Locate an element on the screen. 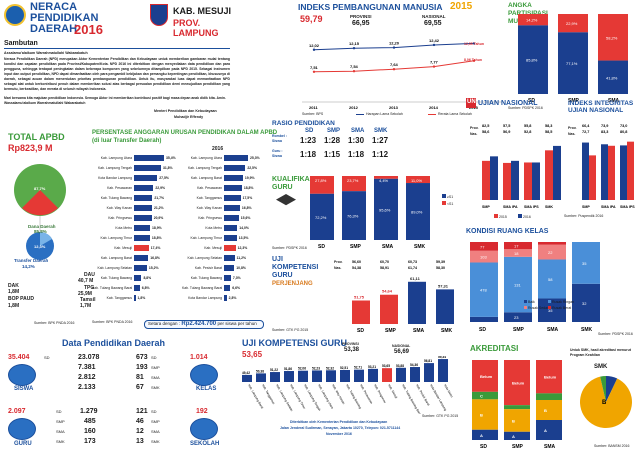 The height and width of the screenshot is (453, 640). un-legend-2016-swatch is located at coordinates (520, 216).